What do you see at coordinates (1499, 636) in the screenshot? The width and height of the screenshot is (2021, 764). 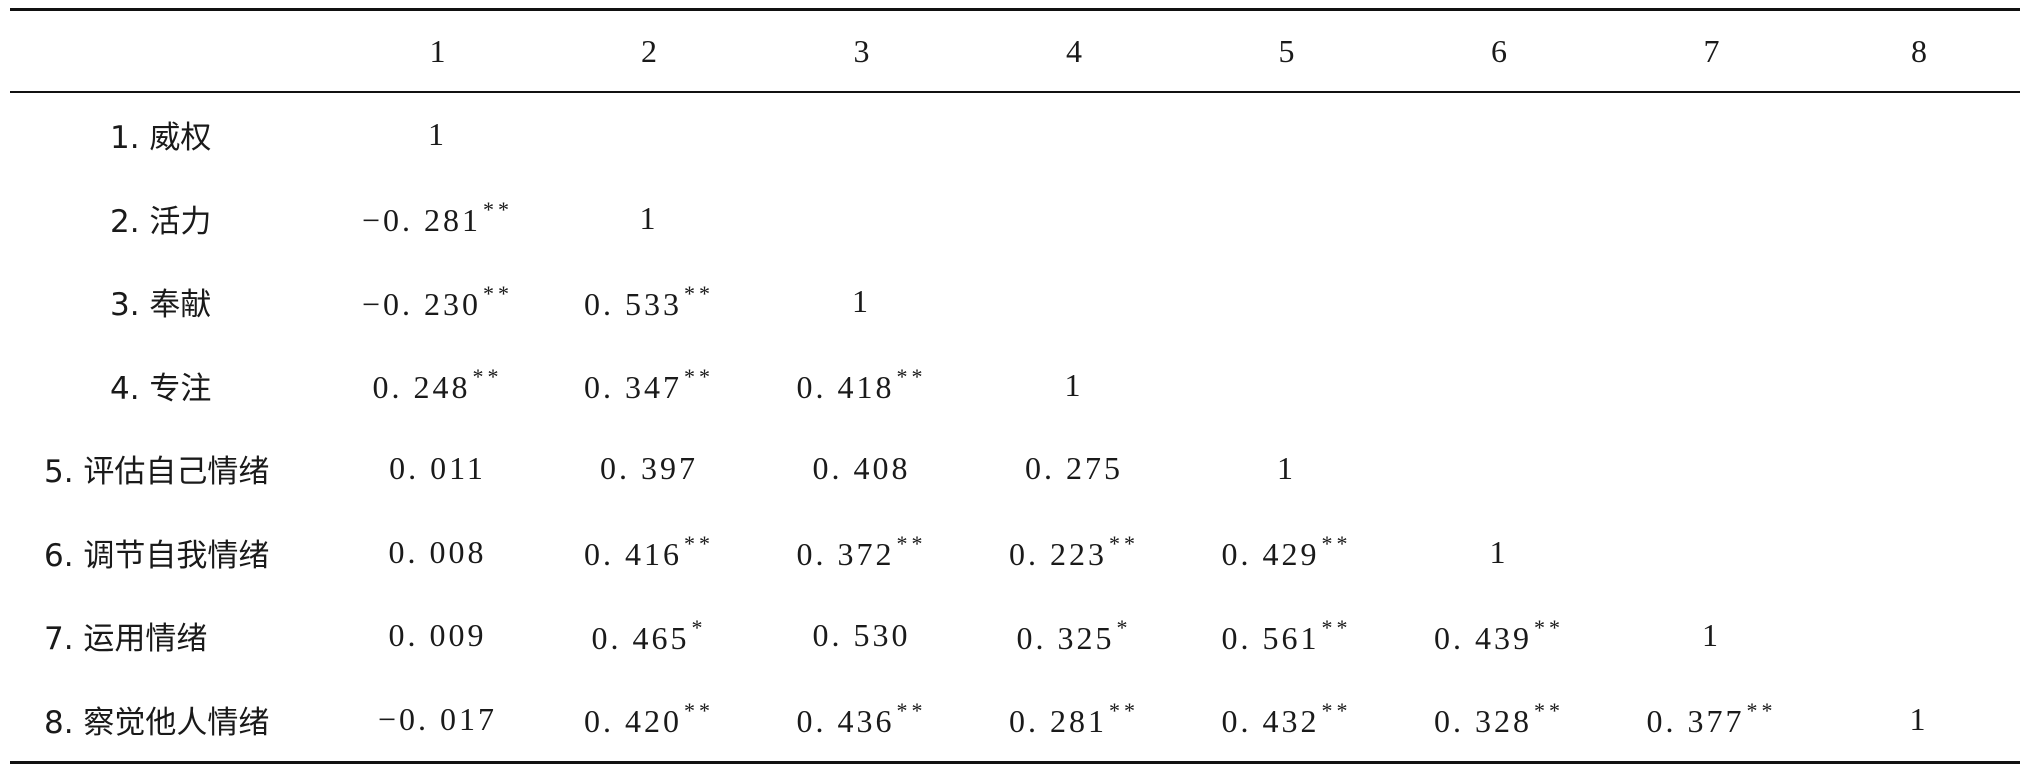 I see `table-cell: 0. 439**` at bounding box center [1499, 636].